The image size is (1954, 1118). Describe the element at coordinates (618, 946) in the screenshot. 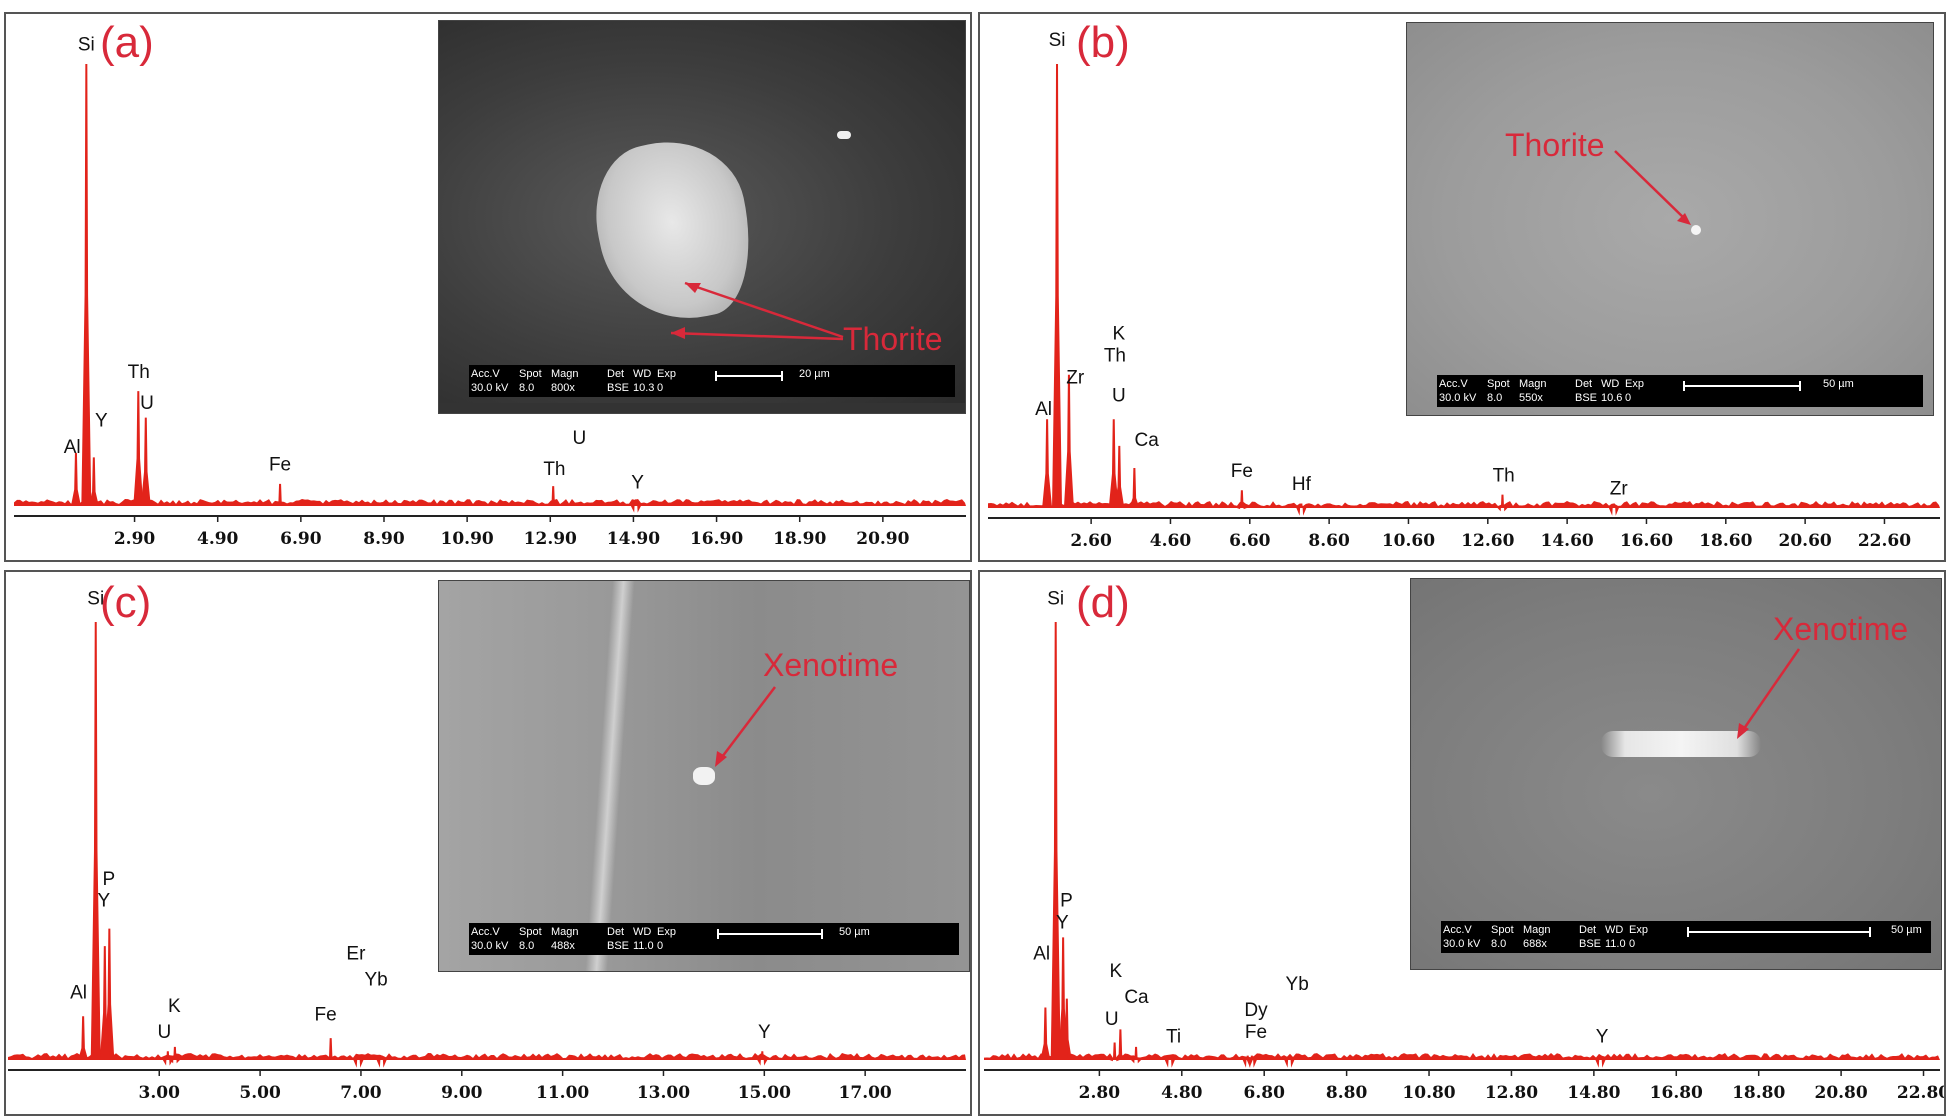

I see `bar-det-val-c: BSE` at that location.